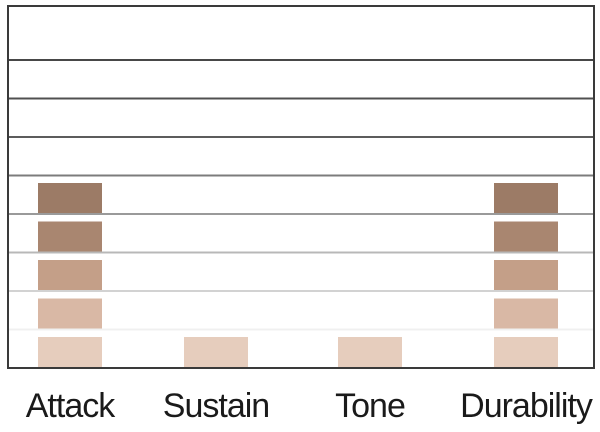 The width and height of the screenshot is (600, 432). What do you see at coordinates (526, 406) in the screenshot?
I see `category-label: Durability` at bounding box center [526, 406].